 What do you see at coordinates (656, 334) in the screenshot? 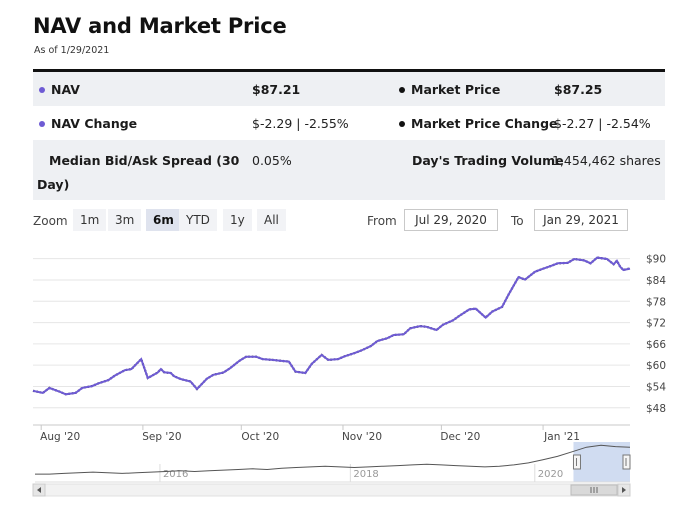
I see `y-axis-labels: $90 $84 $78 $72 $66 $60 $54 $48` at bounding box center [656, 334].